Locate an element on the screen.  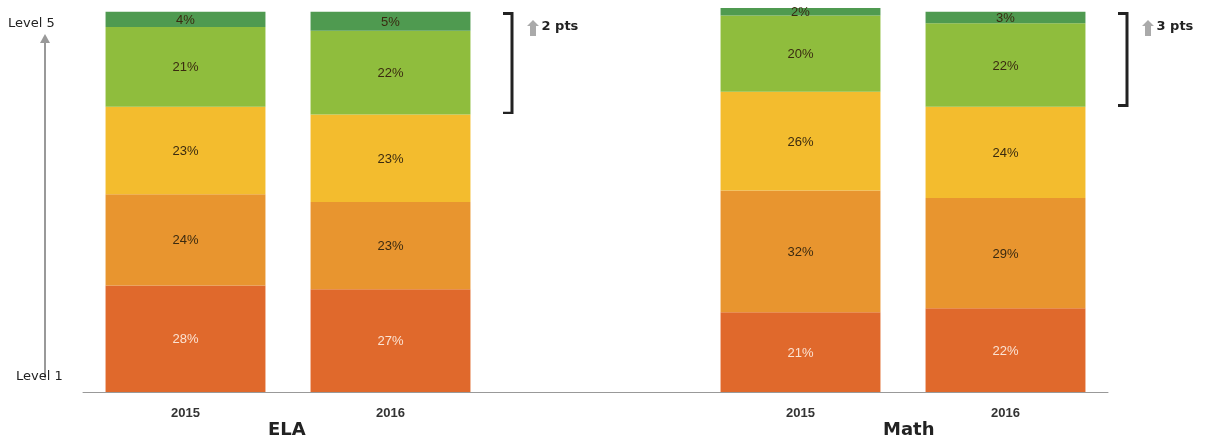
data-label: 32% is located at coordinates (800, 251).